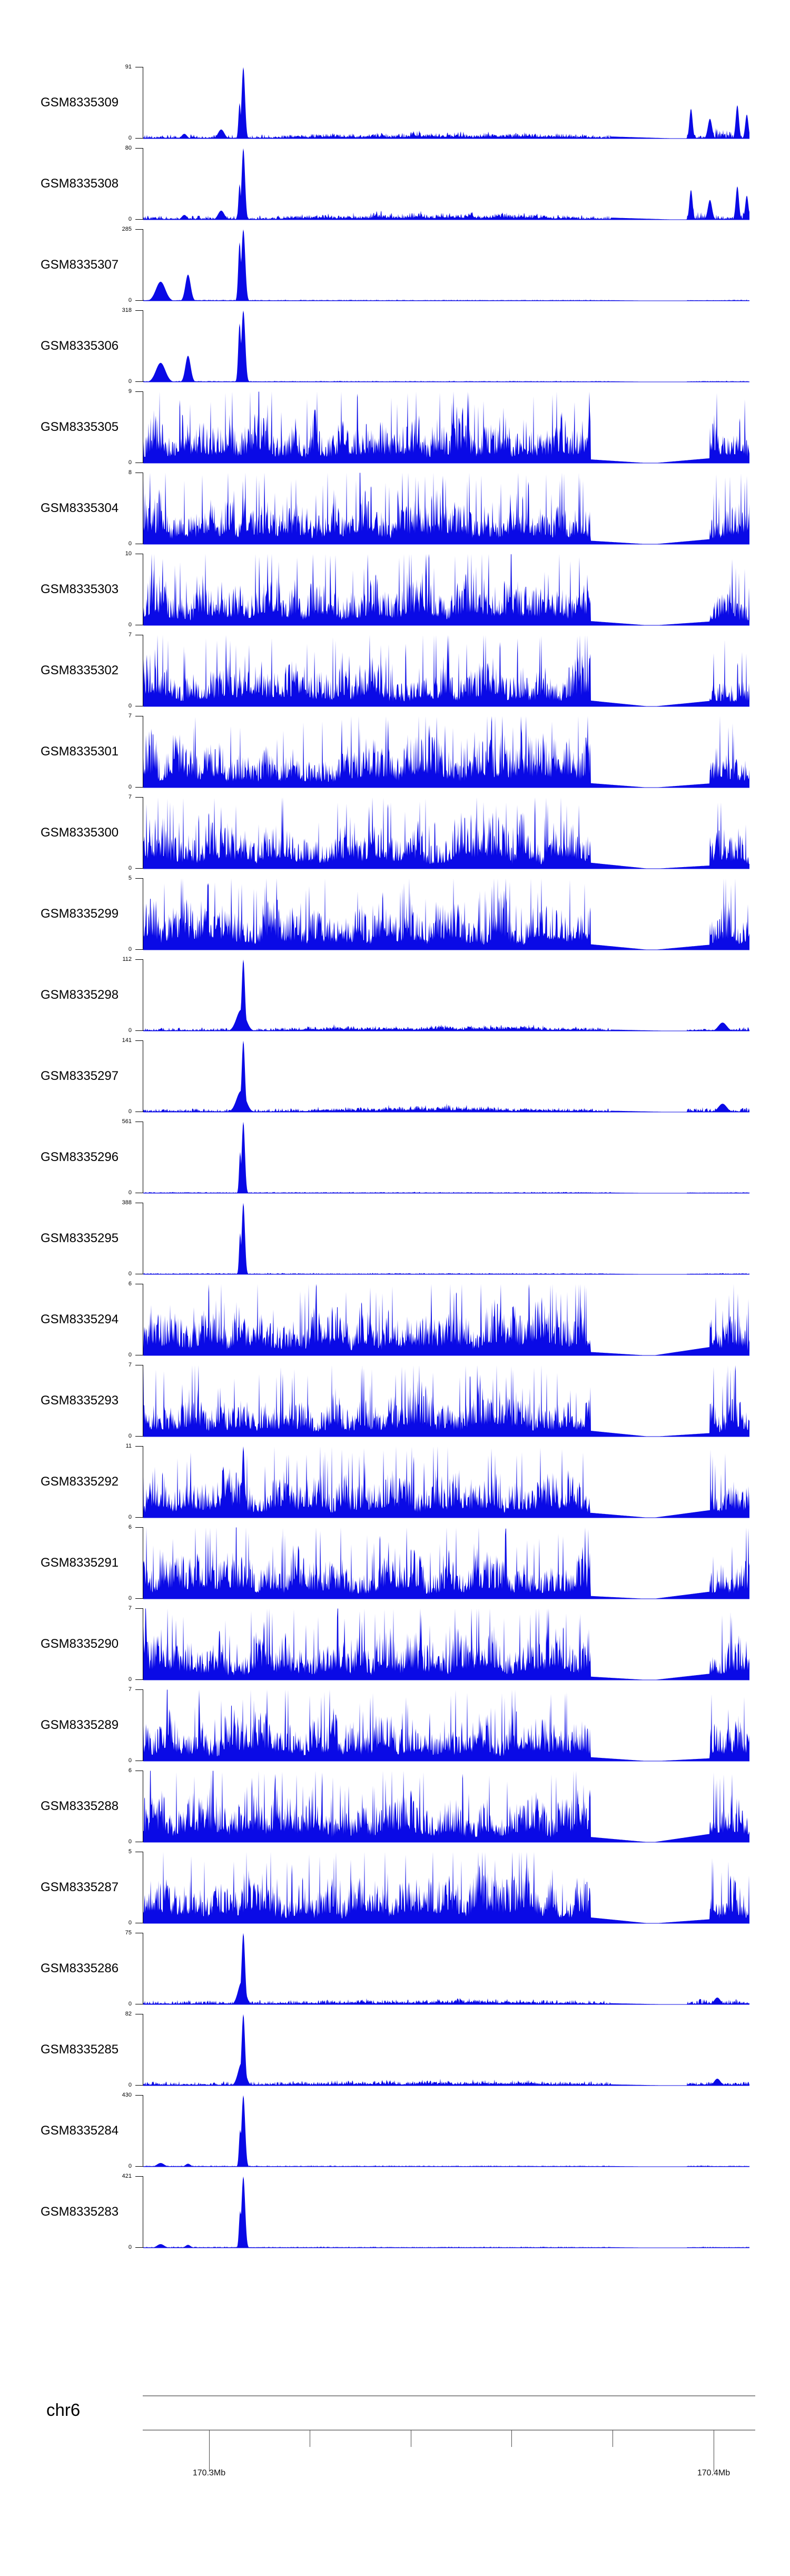 The height and width of the screenshot is (2576, 790). Describe the element at coordinates (80, 1806) in the screenshot. I see `track-sample-label: GSM8335288` at that location.